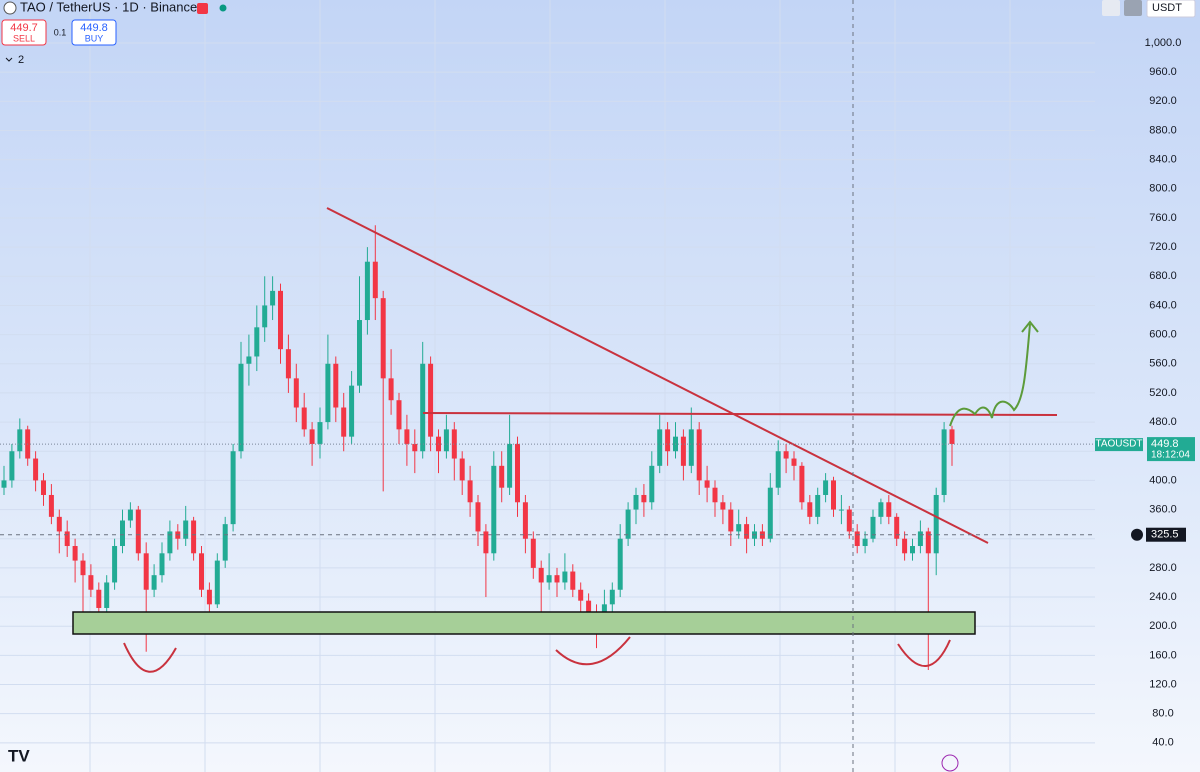  What do you see at coordinates (1137, 534) in the screenshot?
I see `add-alert-icon` at bounding box center [1137, 534].